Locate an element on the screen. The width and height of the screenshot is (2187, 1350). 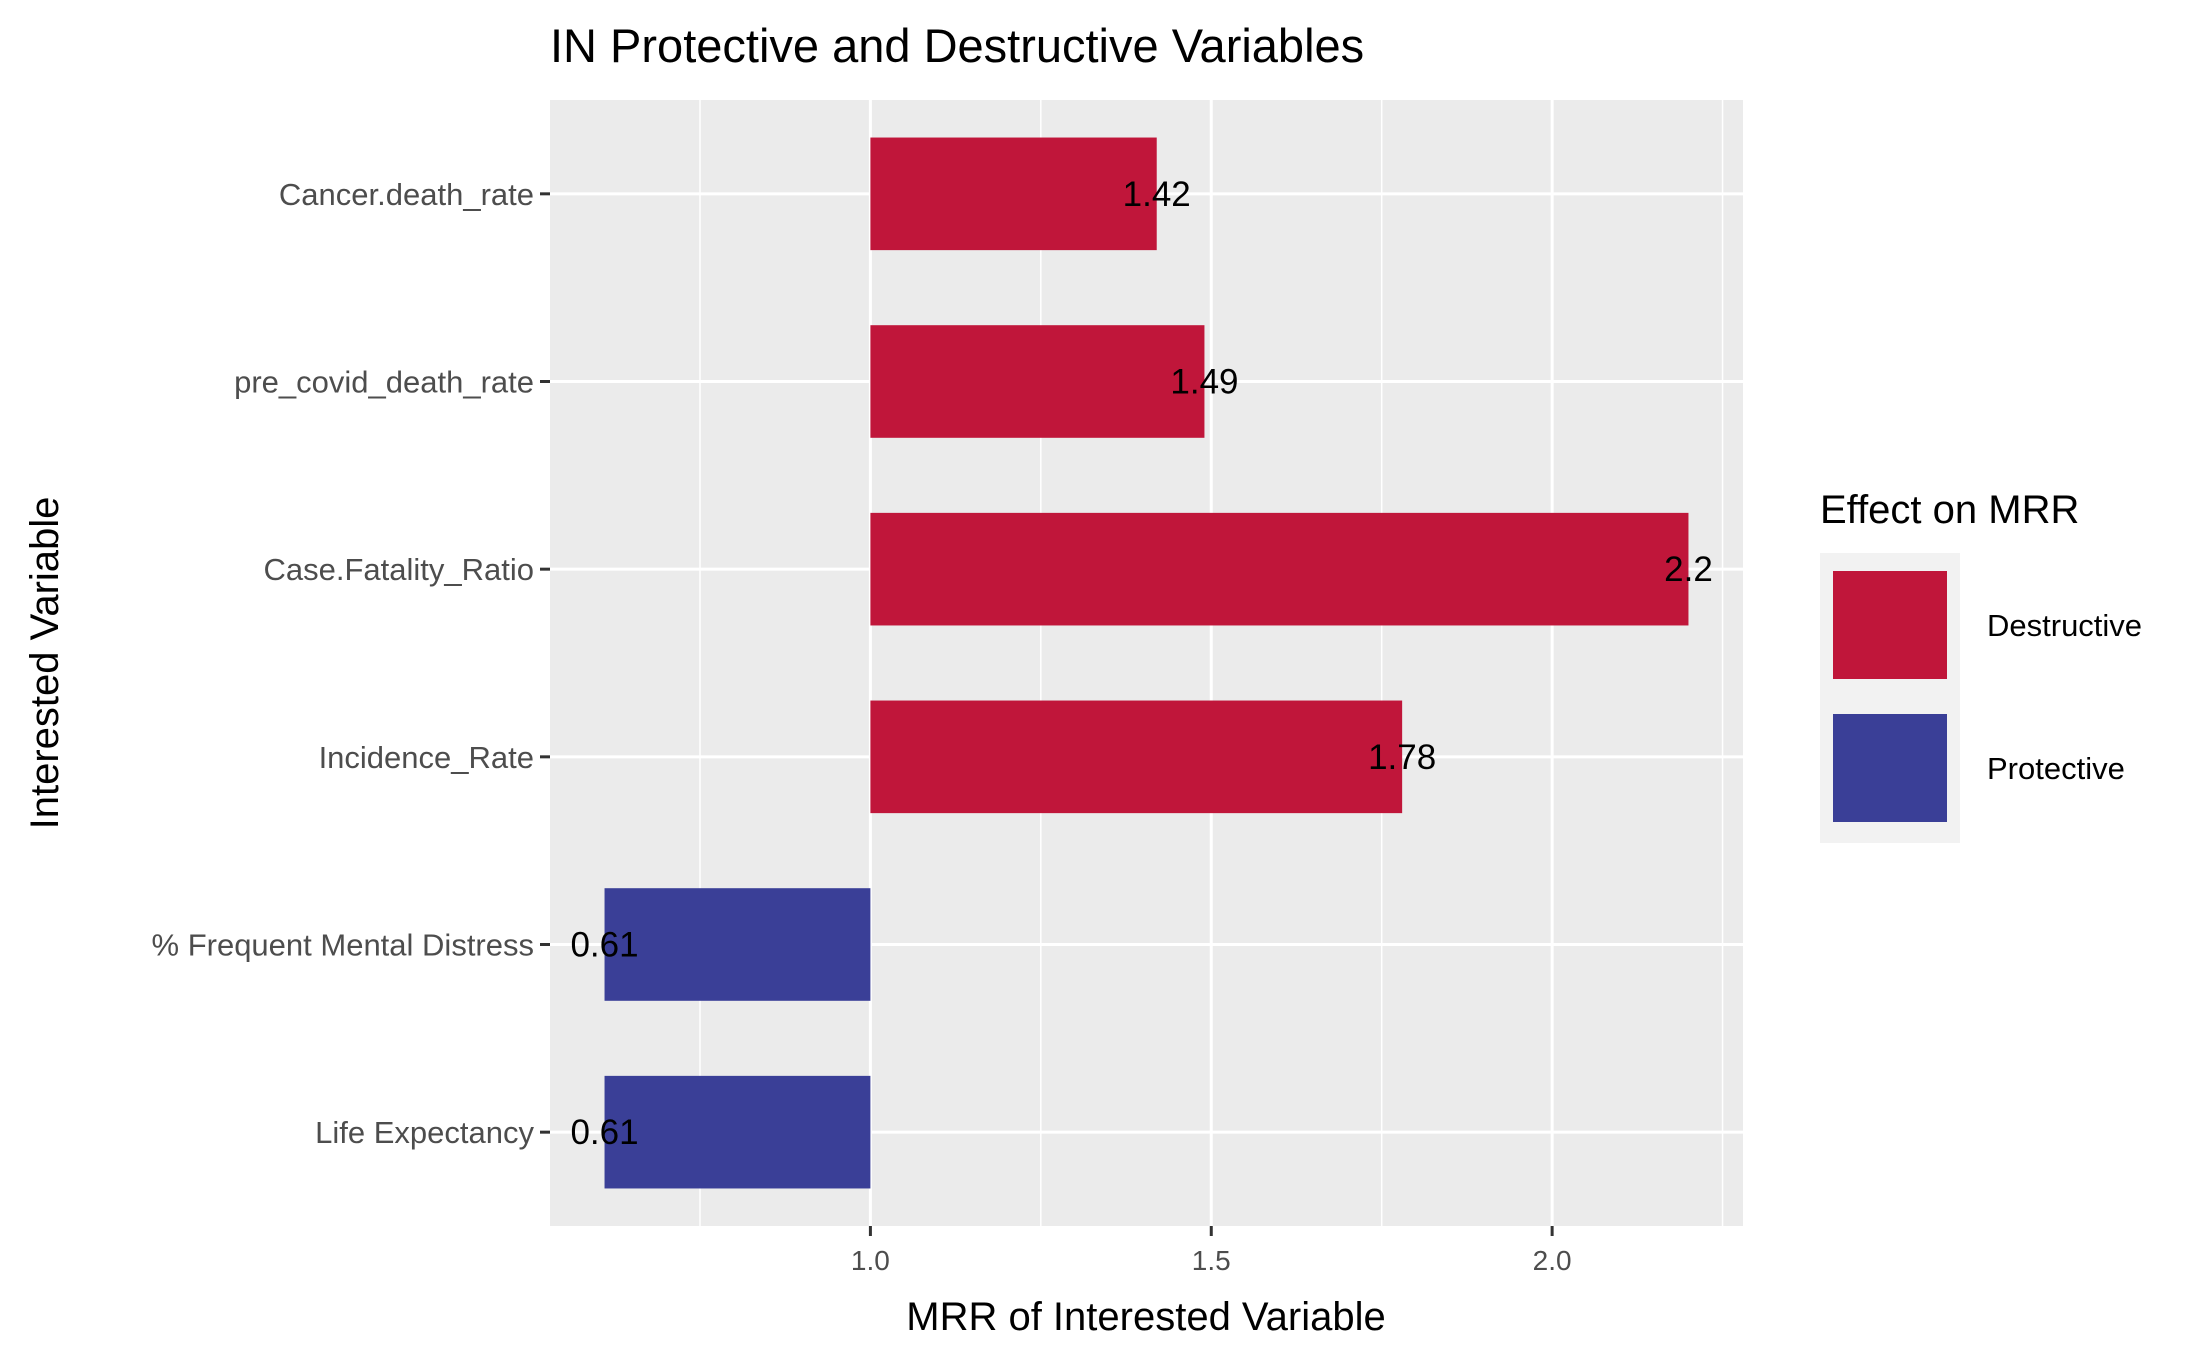
data-label: 1.42 is located at coordinates (1157, 194).